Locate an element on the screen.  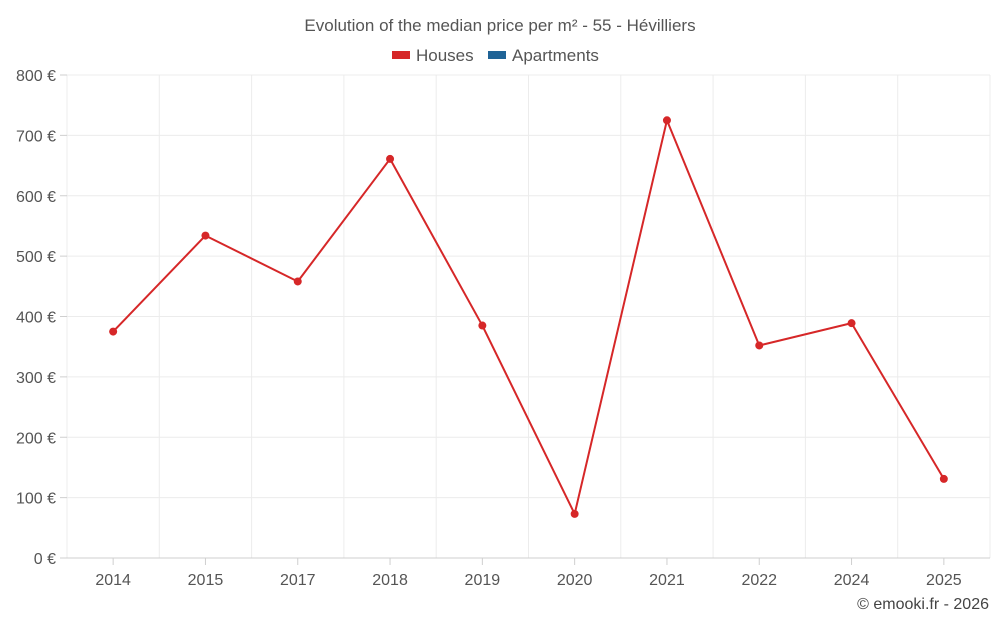
credit-text: © emooki.fr - 2026 is located at coordinates (923, 604).